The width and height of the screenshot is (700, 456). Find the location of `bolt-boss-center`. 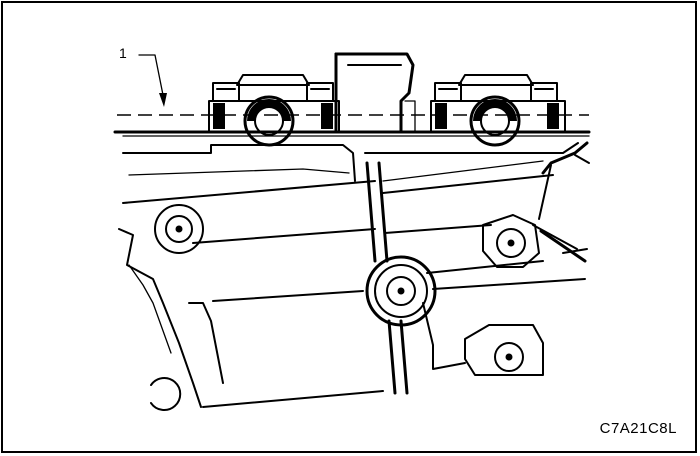

bolt-boss-center is located at coordinates (401, 291).